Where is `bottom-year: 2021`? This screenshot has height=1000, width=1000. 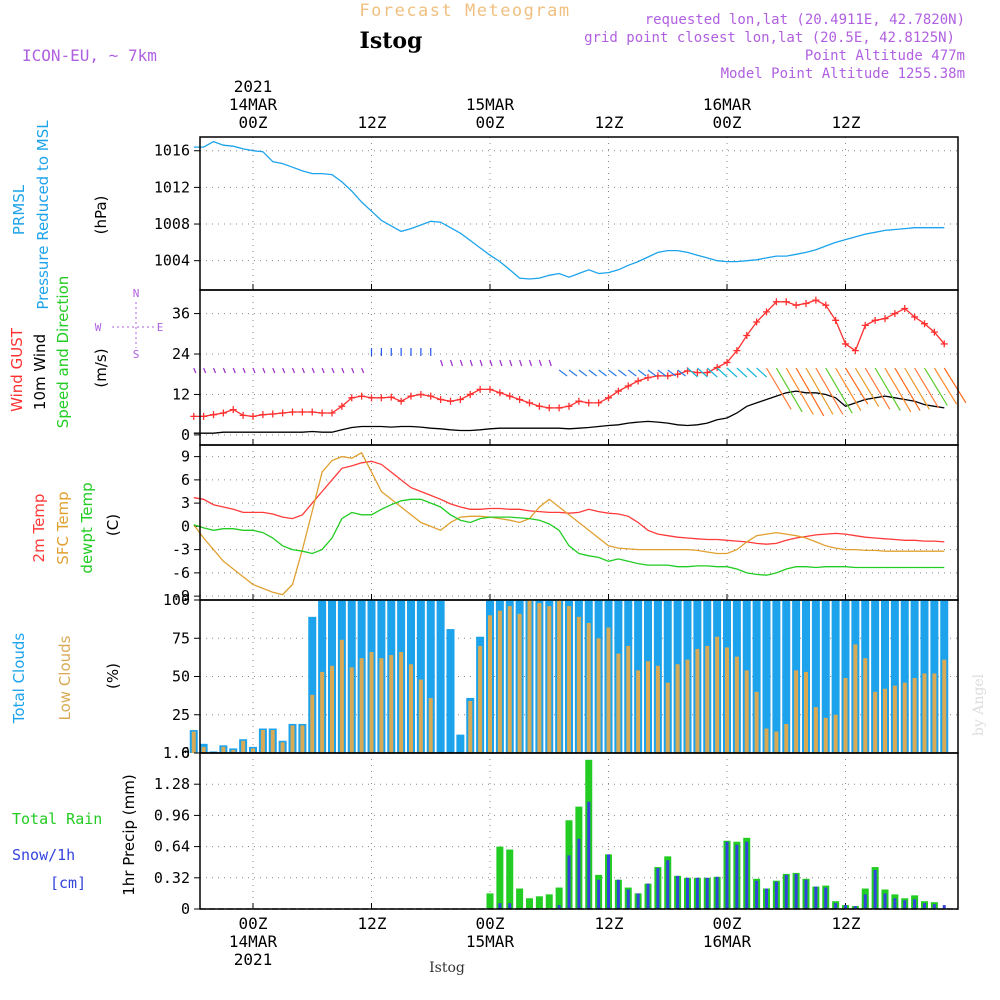 bottom-year: 2021 is located at coordinates (253, 959).